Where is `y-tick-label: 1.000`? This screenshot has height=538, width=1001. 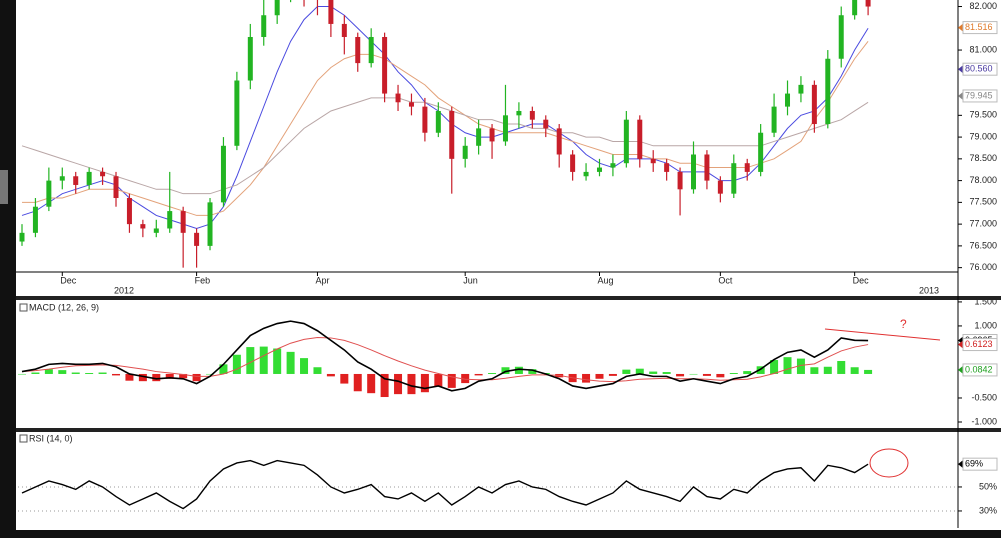 y-tick-label: 1.000 is located at coordinates (985, 325).